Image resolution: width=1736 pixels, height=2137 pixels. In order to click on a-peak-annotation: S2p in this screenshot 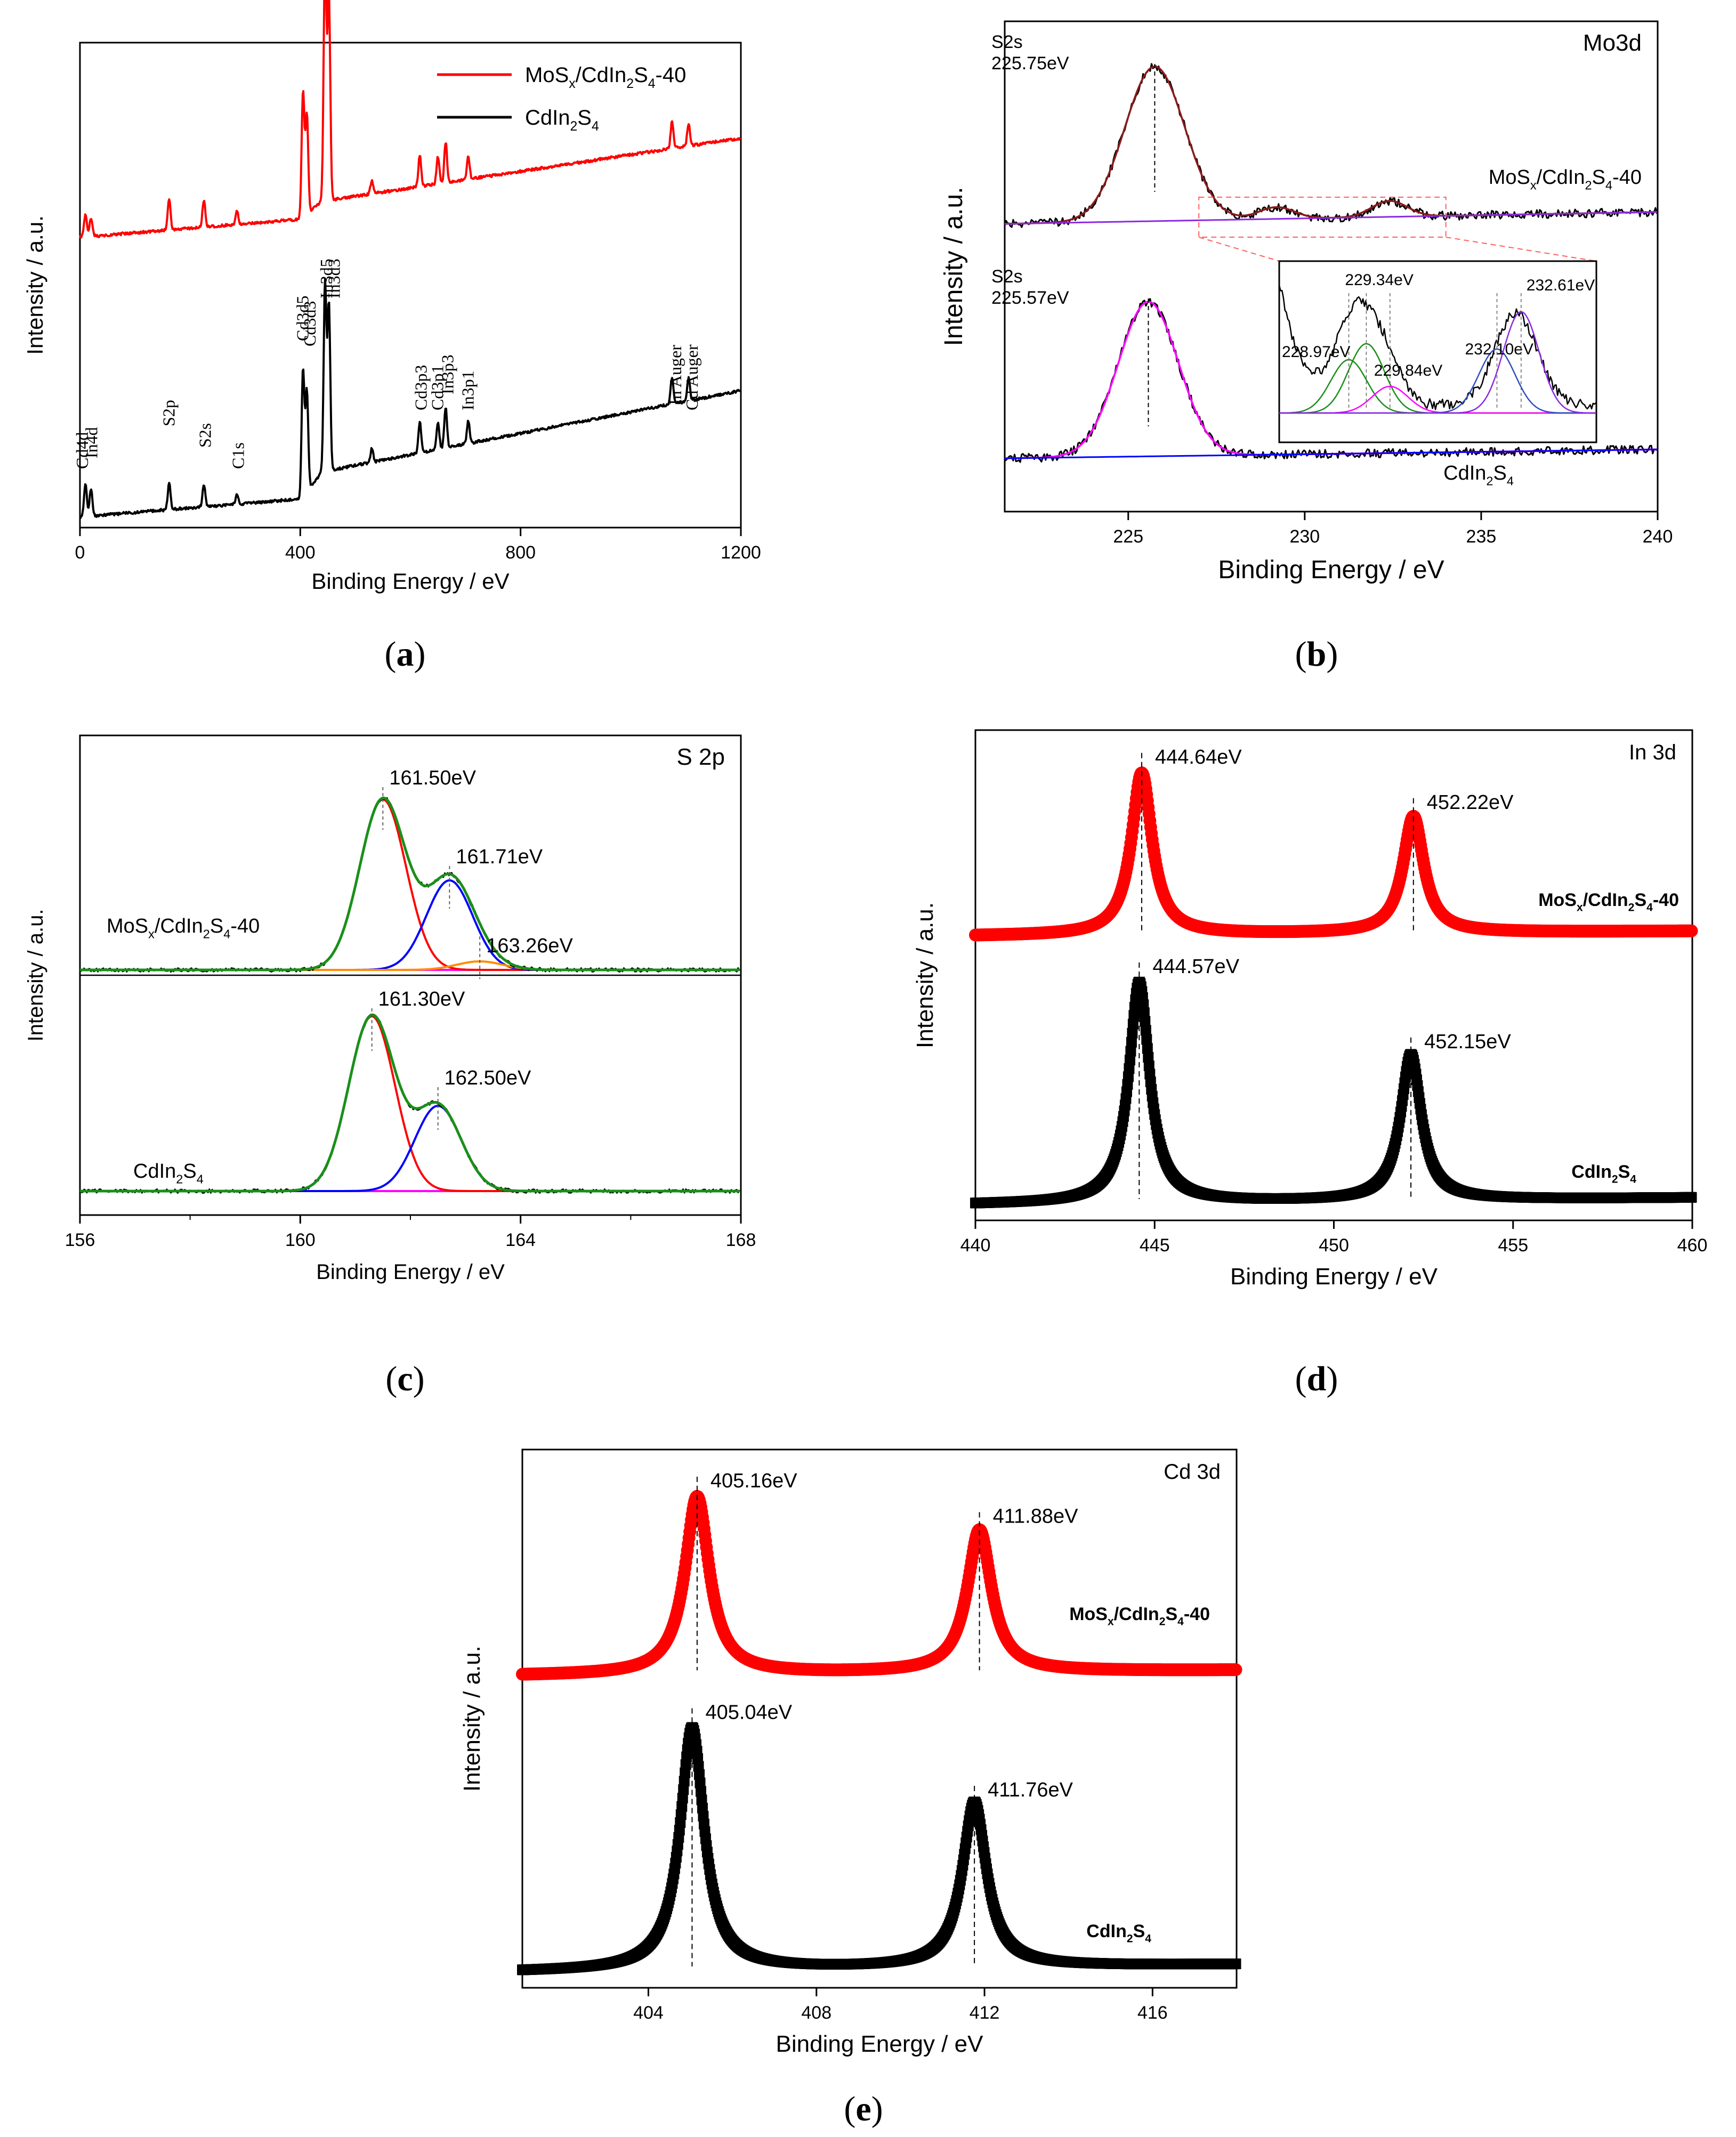, I will do `click(168, 413)`.